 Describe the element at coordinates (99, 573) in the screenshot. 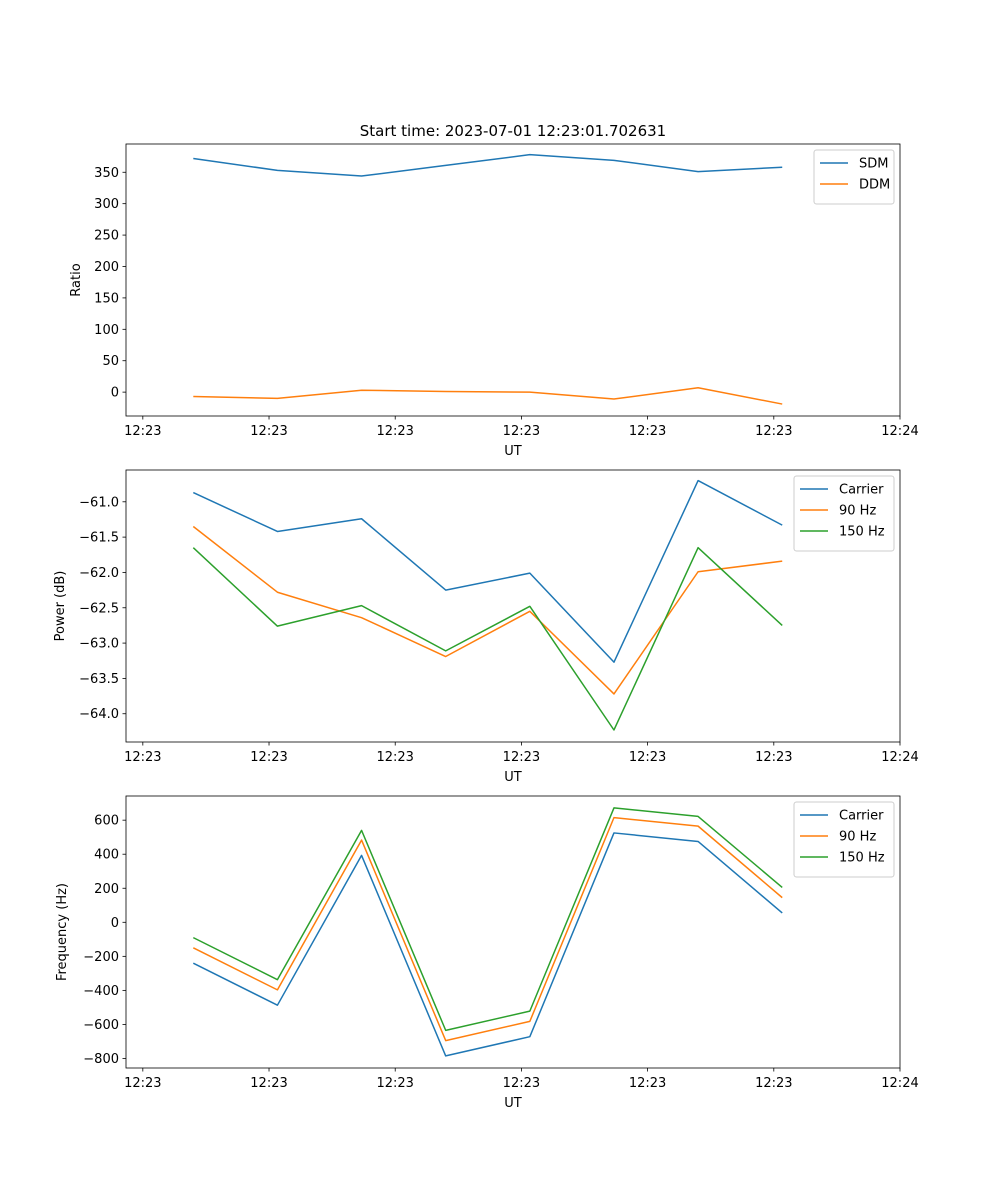

I see `y-tick-label: −62.0` at that location.